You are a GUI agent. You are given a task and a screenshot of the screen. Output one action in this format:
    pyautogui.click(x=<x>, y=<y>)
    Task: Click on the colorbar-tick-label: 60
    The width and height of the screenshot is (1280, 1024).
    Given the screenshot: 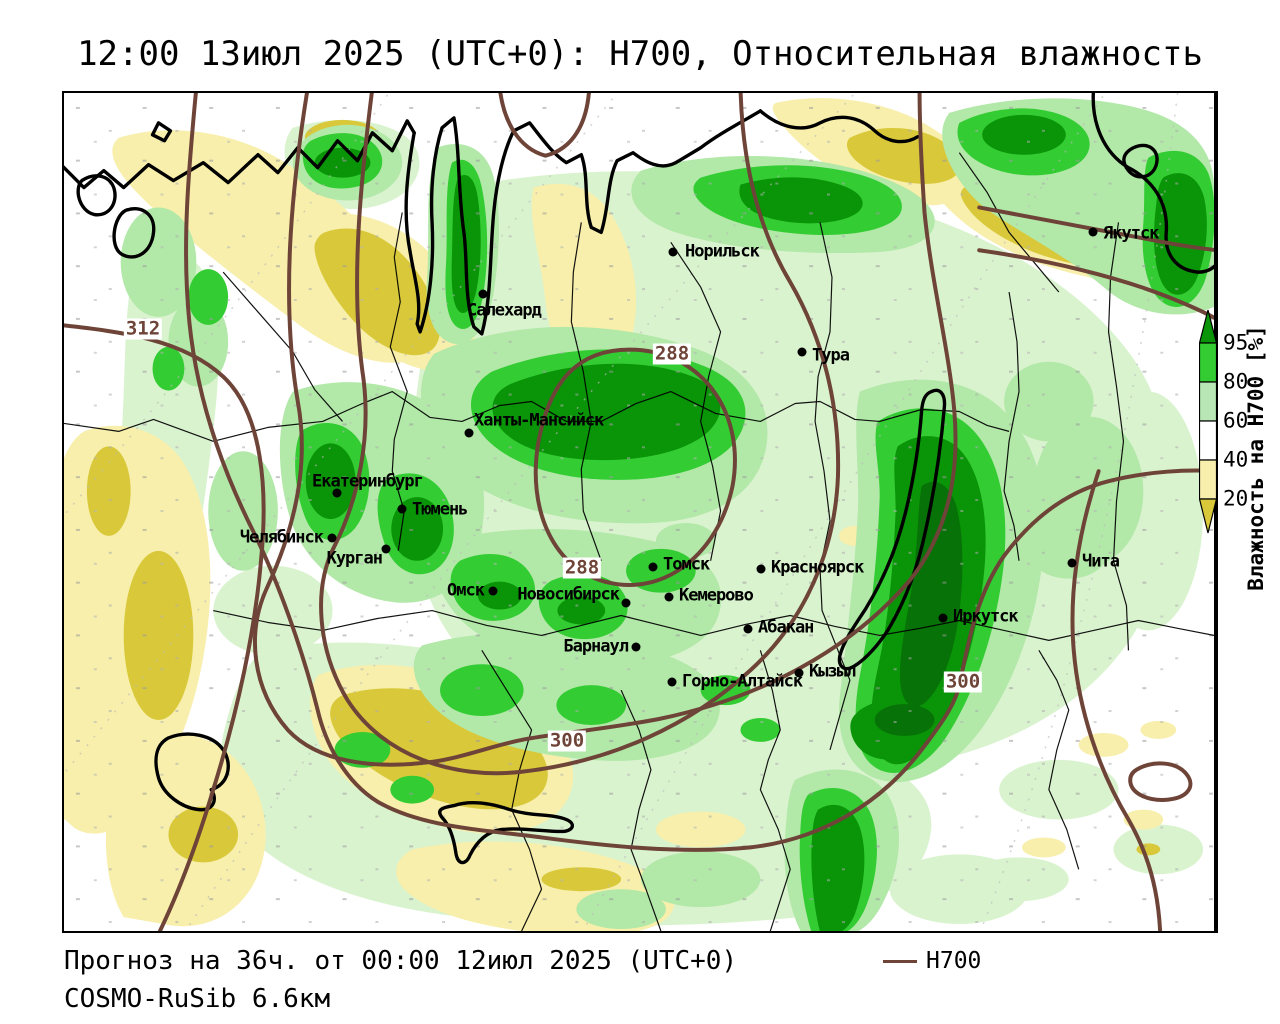 What is the action you would take?
    pyautogui.click(x=1236, y=420)
    